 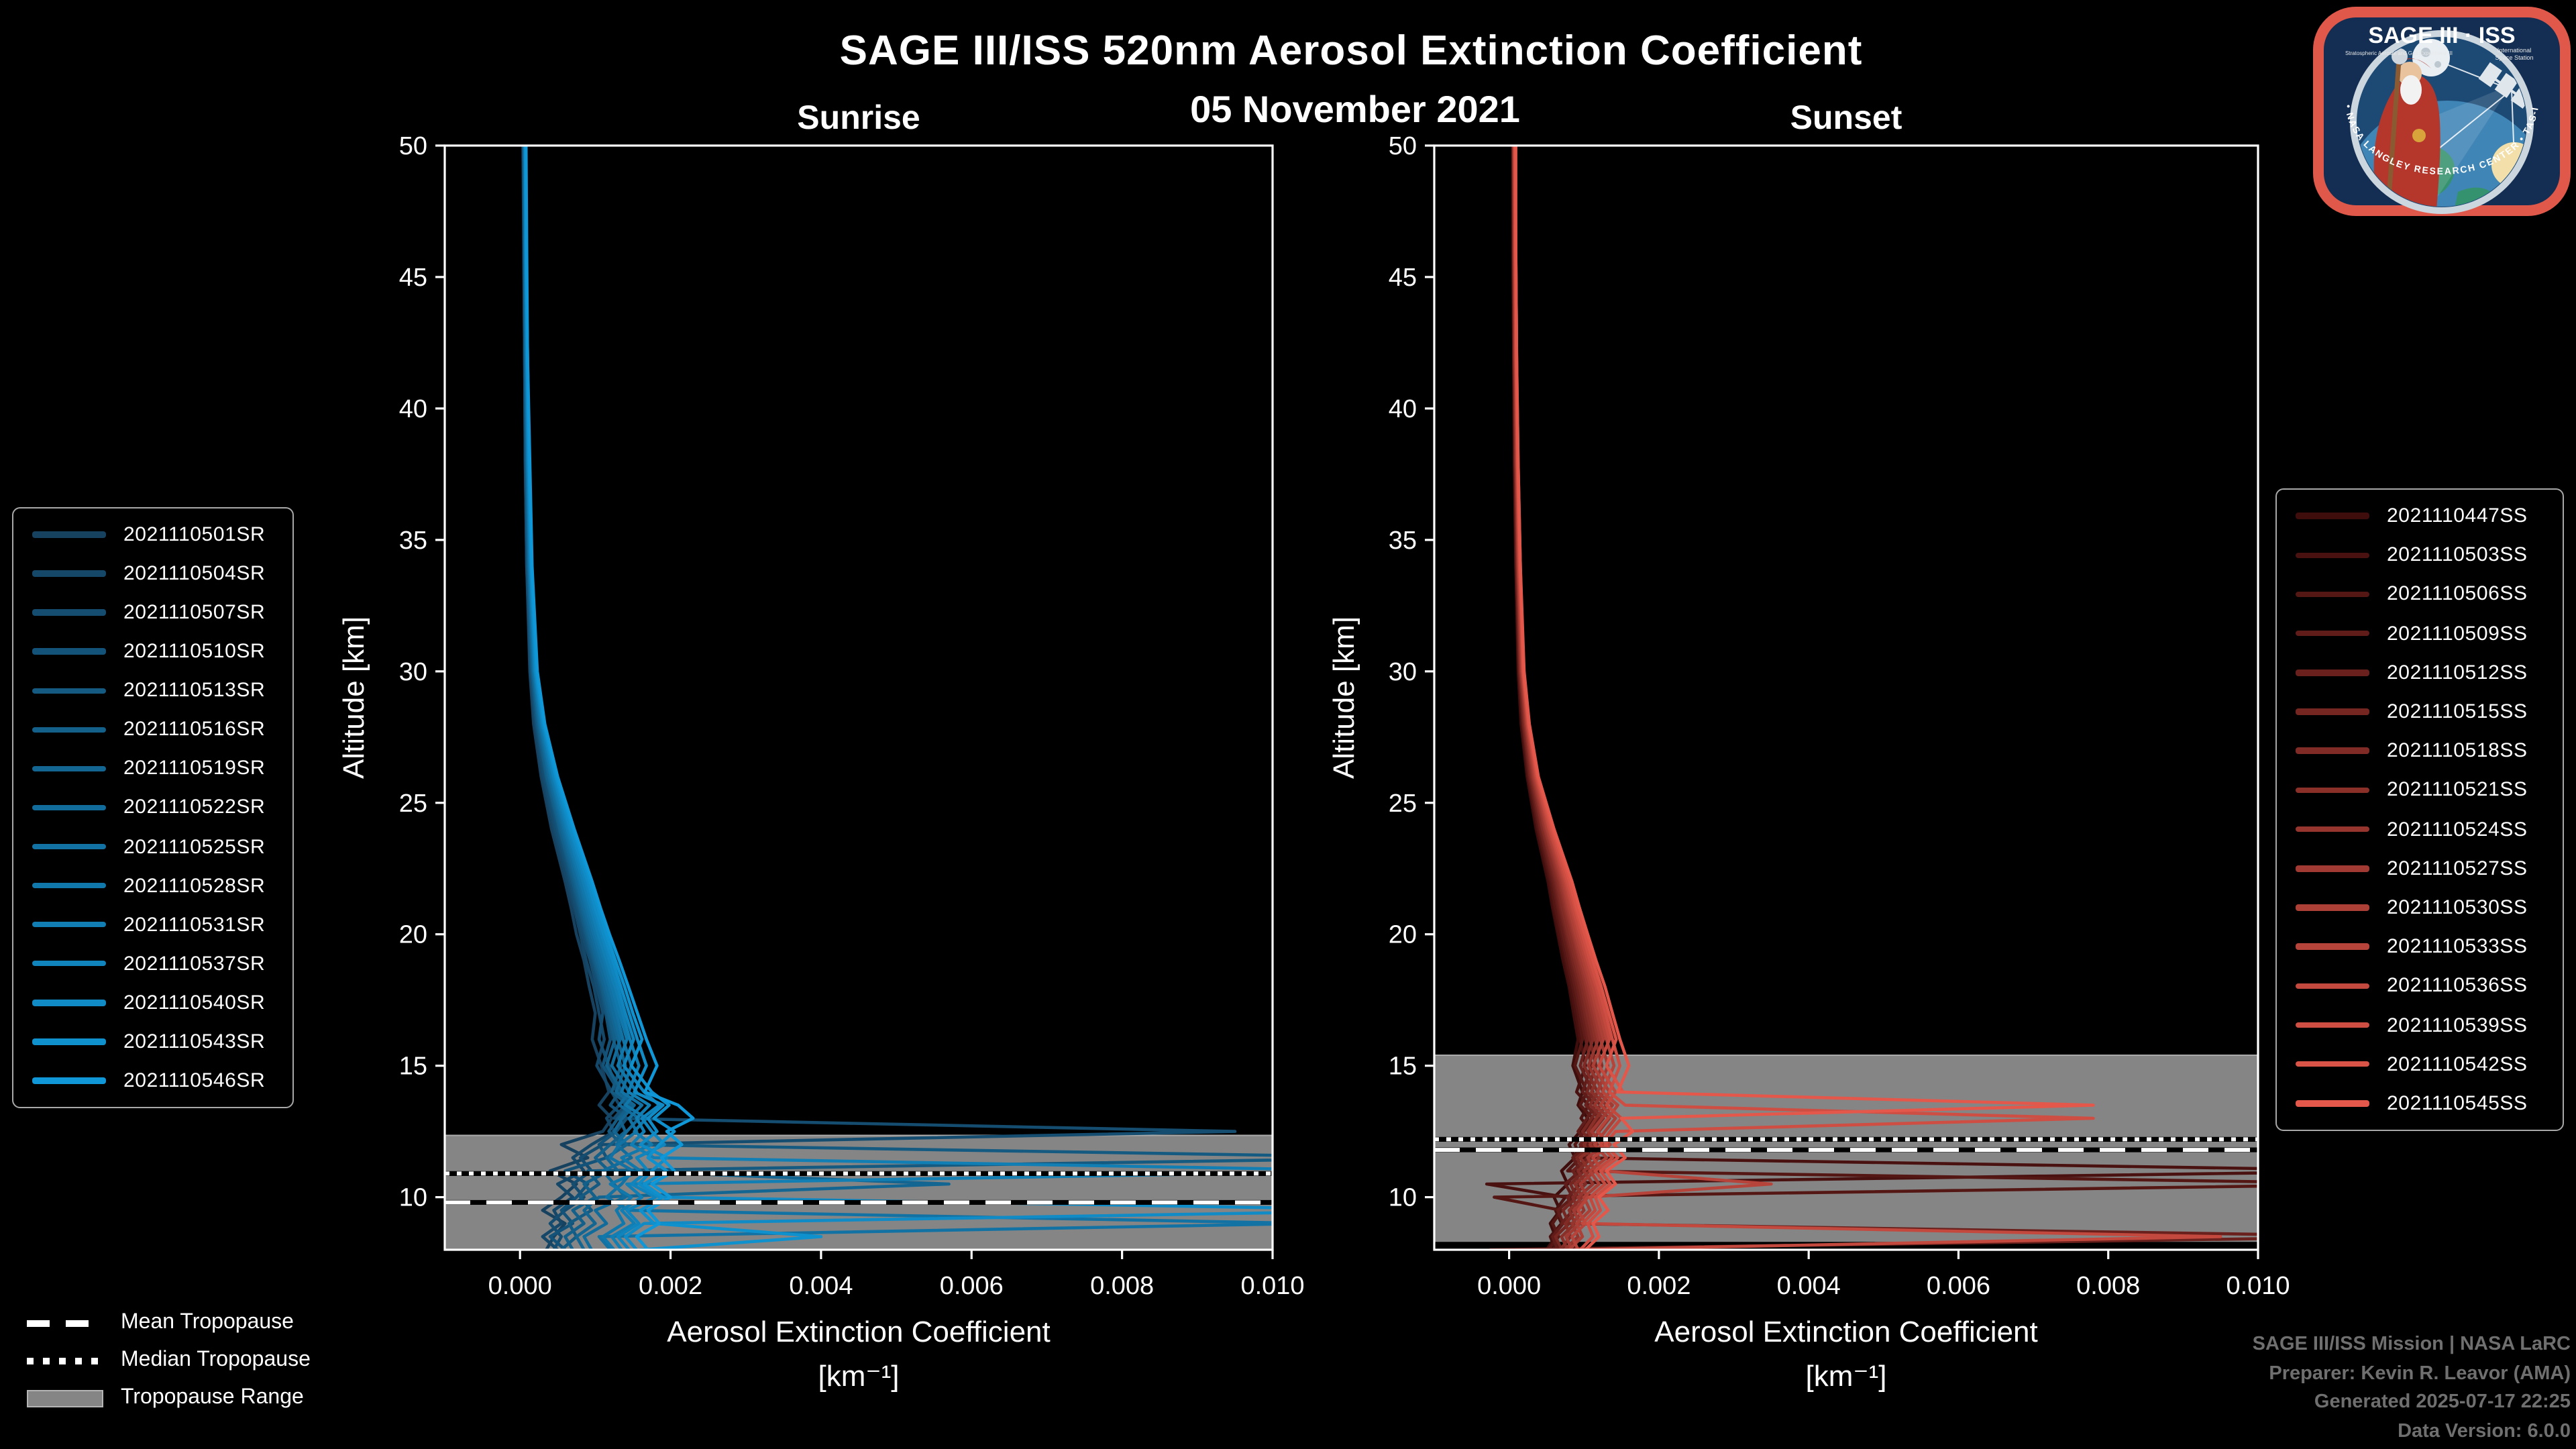 What do you see at coordinates (2393, 133) in the screenshot?
I see `staff-icon` at bounding box center [2393, 133].